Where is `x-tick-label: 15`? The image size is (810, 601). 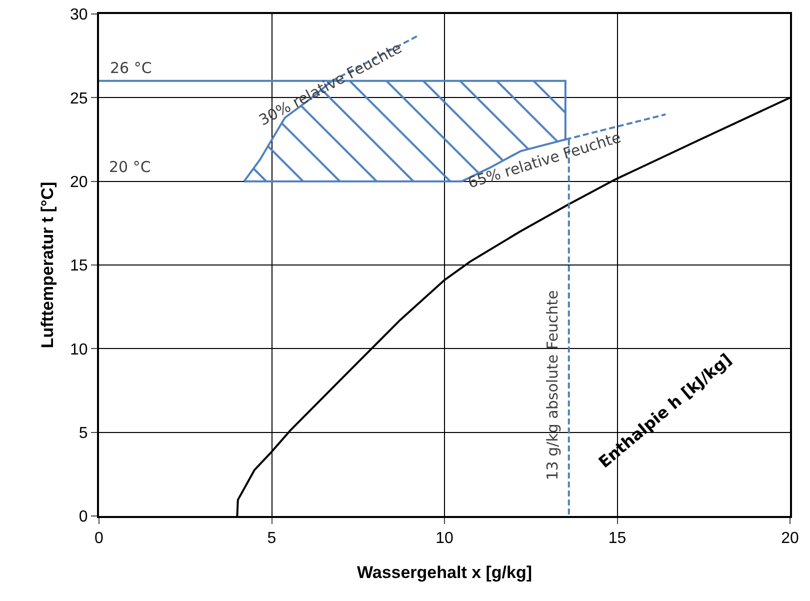
x-tick-label: 15 is located at coordinates (617, 539).